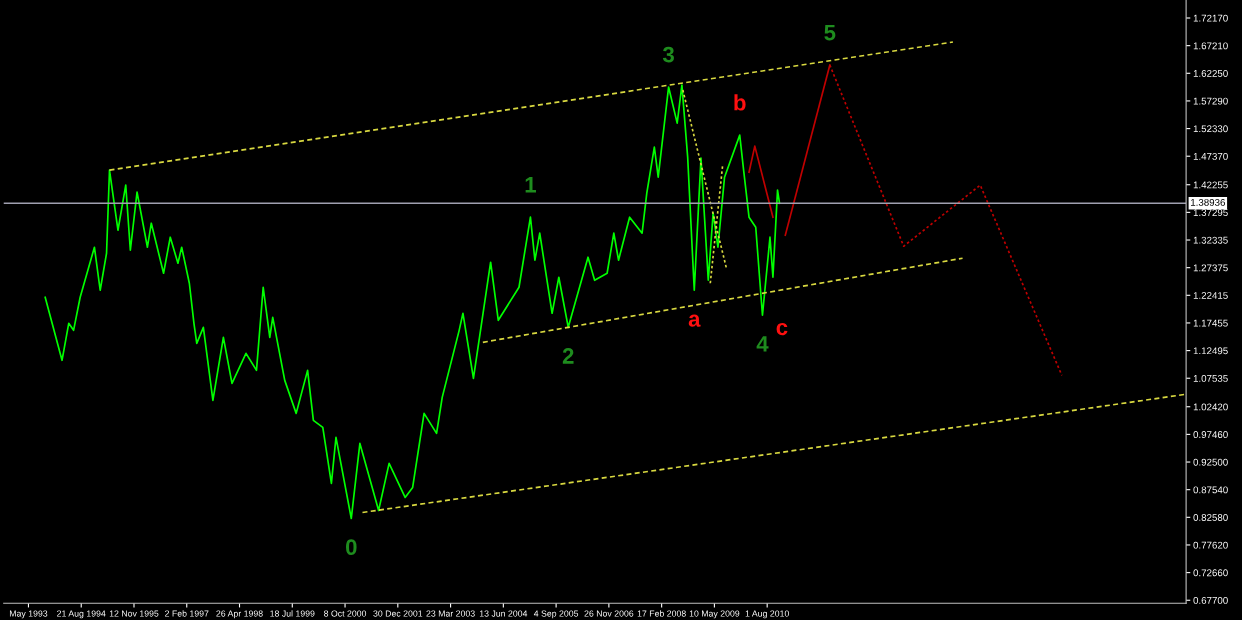 The height and width of the screenshot is (620, 1242). Describe the element at coordinates (568, 356) in the screenshot. I see `annotation: 2` at that location.